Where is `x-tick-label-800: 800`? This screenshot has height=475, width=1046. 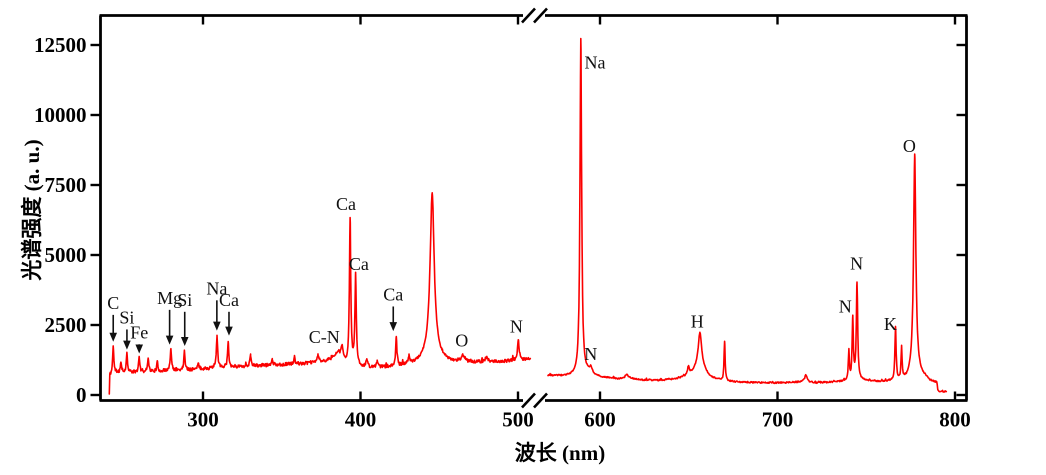 x-tick-label-800: 800 is located at coordinates (955, 420).